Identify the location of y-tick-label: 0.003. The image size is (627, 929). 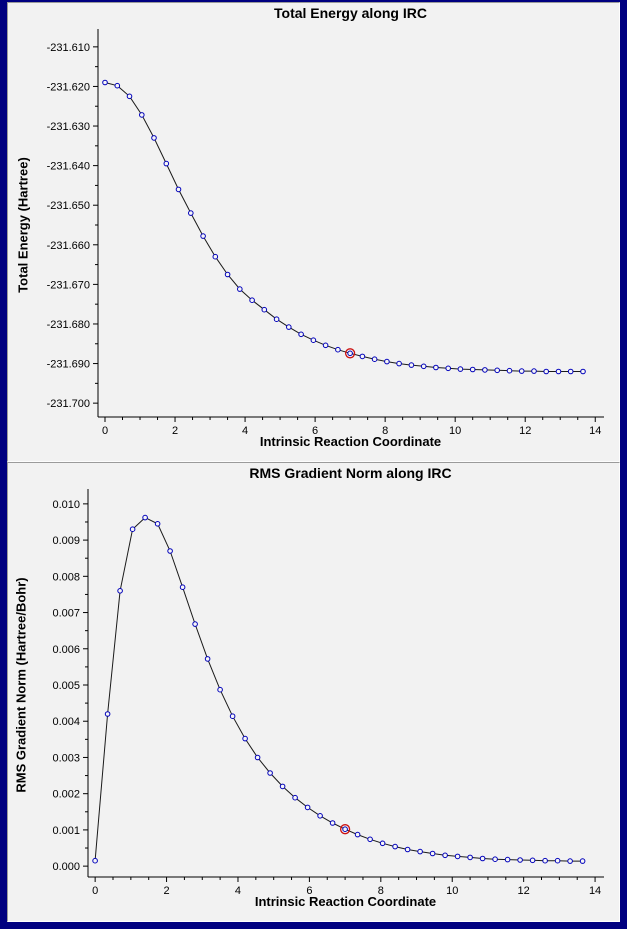
(66, 758).